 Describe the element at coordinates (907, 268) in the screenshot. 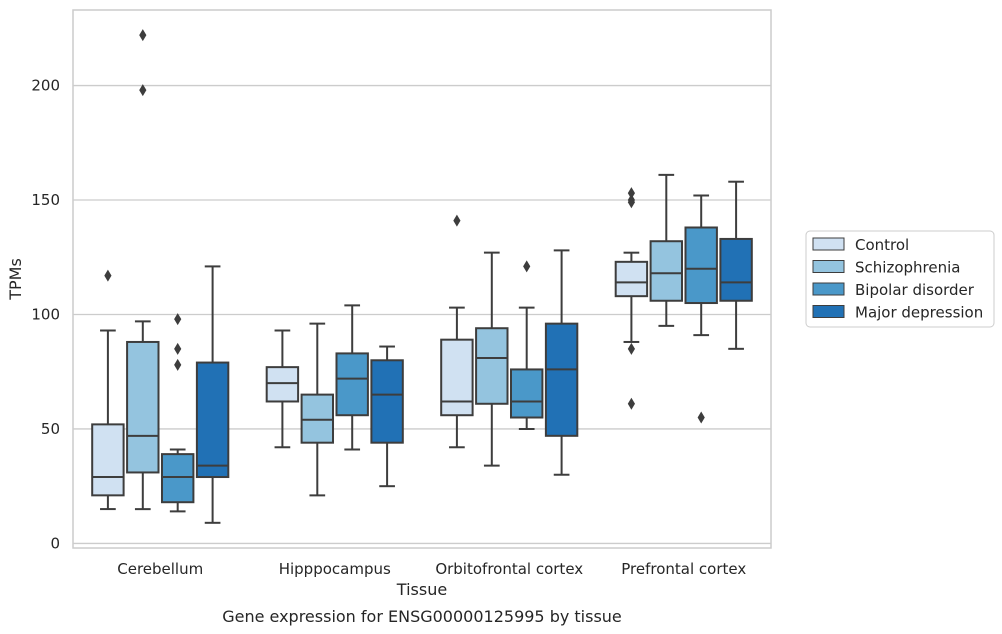

I see `legend-label: Schizophrenia` at that location.